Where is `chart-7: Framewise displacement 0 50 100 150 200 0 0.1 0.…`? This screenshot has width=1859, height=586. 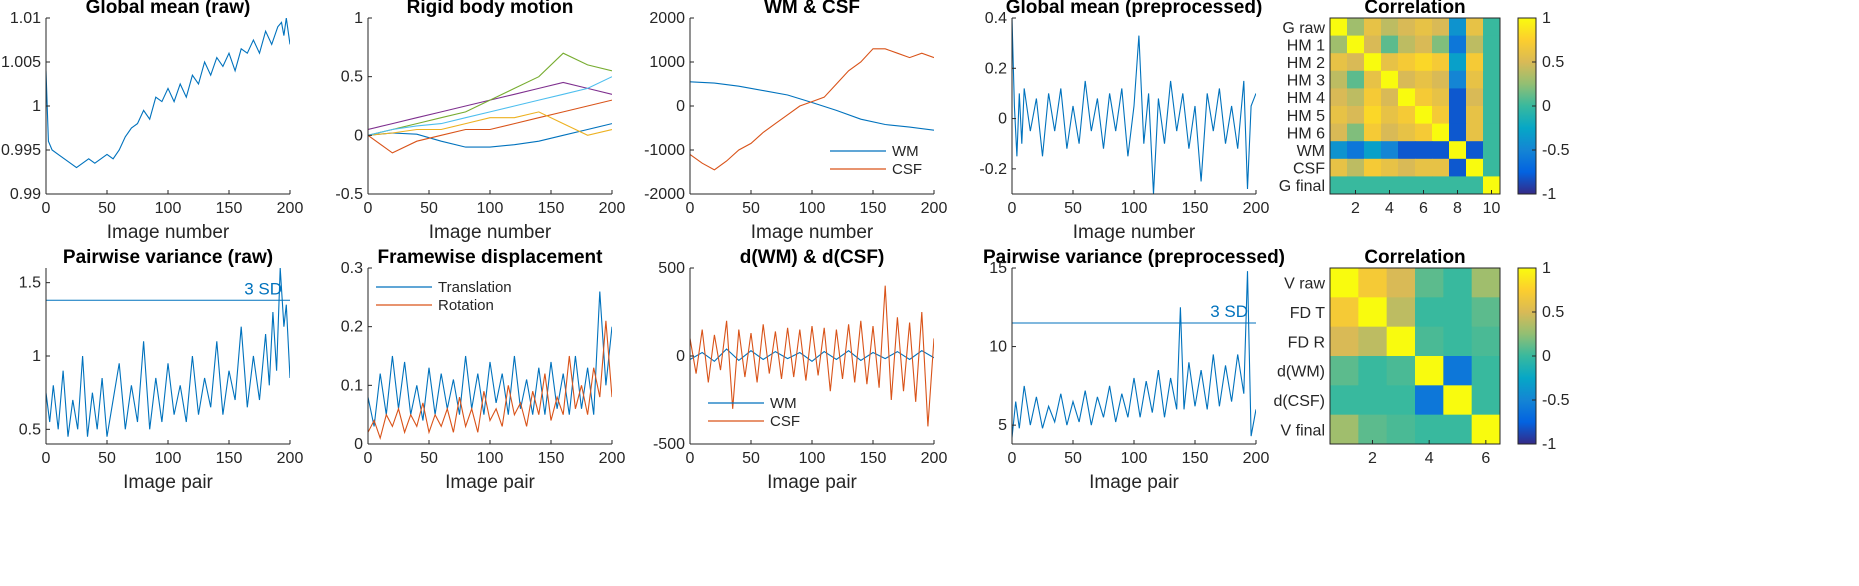
chart-7: Framewise displacement 0 50 100 150 200 0 0.1 0.… is located at coordinates (483, 370).